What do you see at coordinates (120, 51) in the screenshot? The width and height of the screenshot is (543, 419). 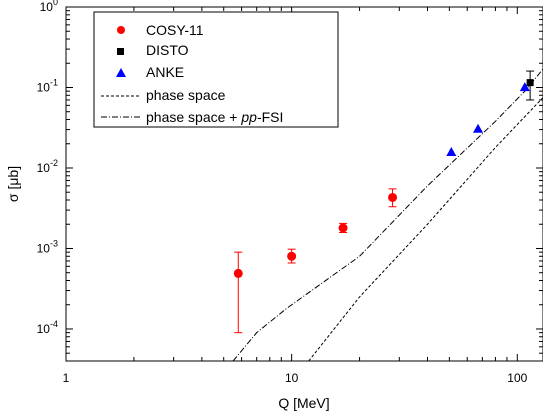 I see `legend-marker-disto` at bounding box center [120, 51].